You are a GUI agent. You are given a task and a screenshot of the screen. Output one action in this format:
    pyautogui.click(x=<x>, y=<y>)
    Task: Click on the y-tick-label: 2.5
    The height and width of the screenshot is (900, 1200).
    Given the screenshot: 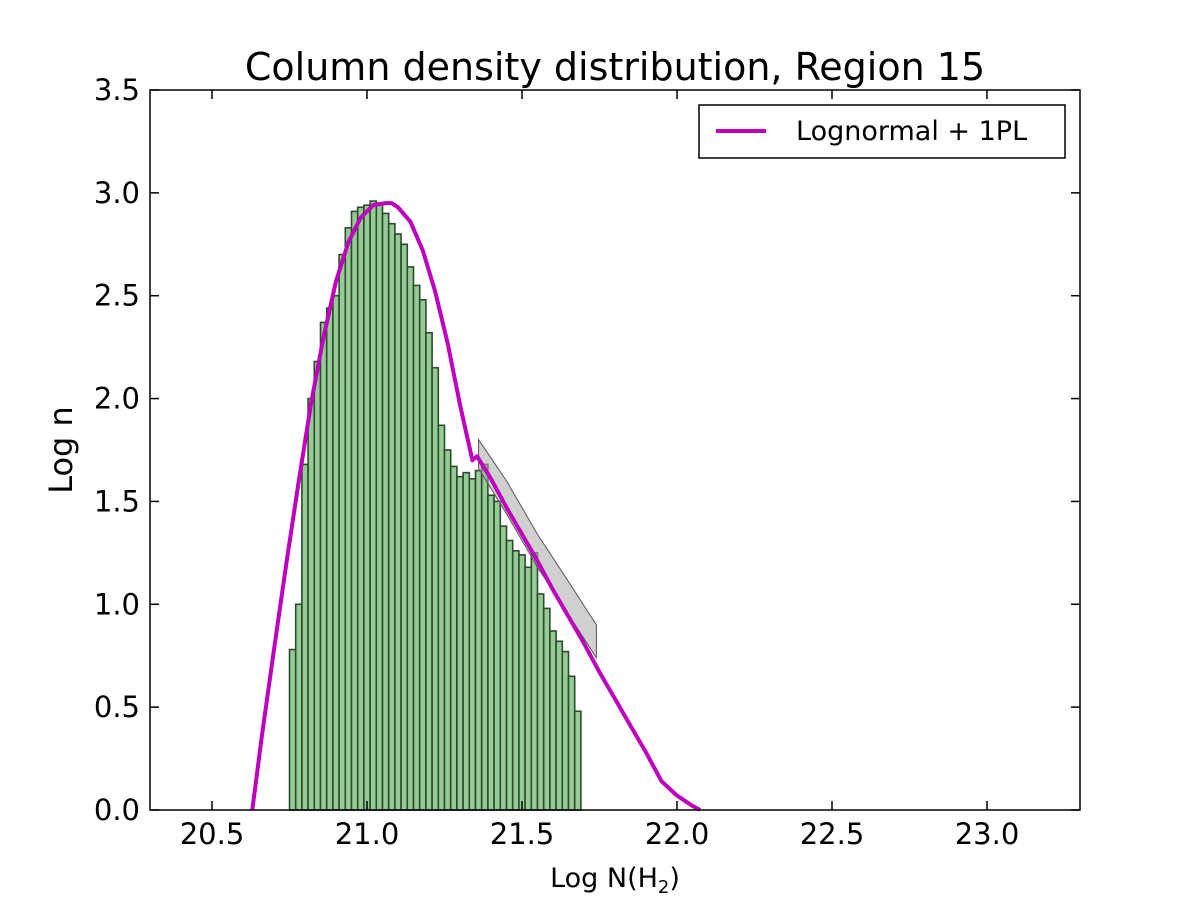 What is the action you would take?
    pyautogui.click(x=117, y=296)
    